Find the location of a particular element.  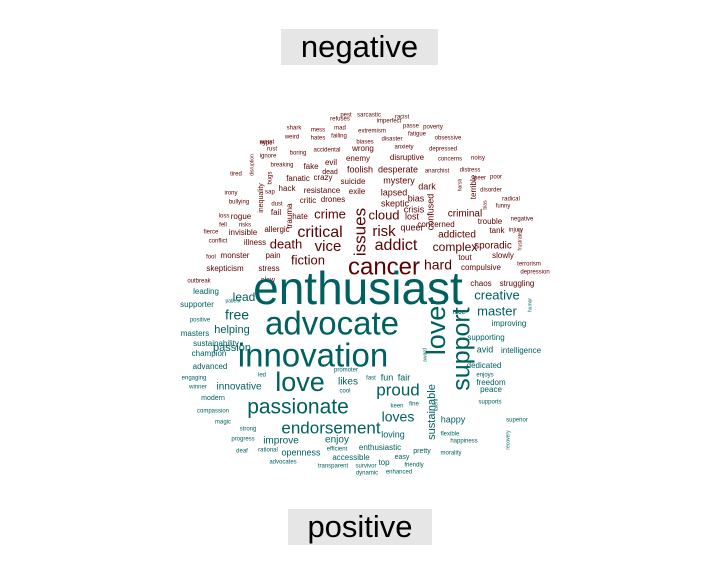

word-cool: cool is located at coordinates (344, 392).